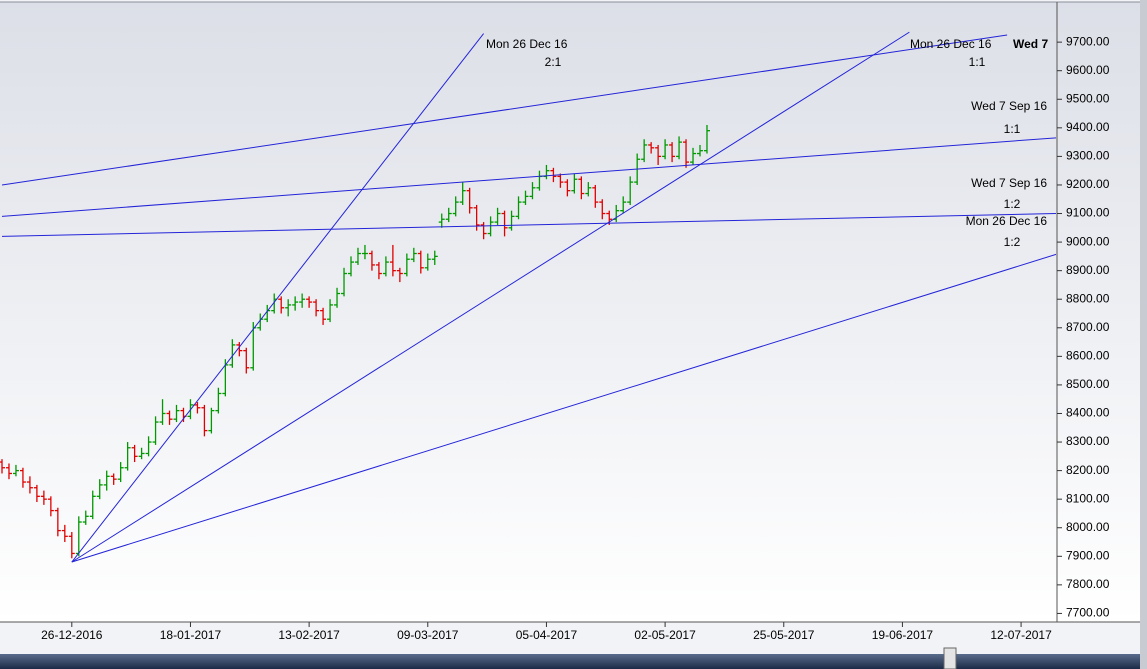 The height and width of the screenshot is (669, 1147). I want to click on y-tick-label: 9100.00, so click(1088, 213).